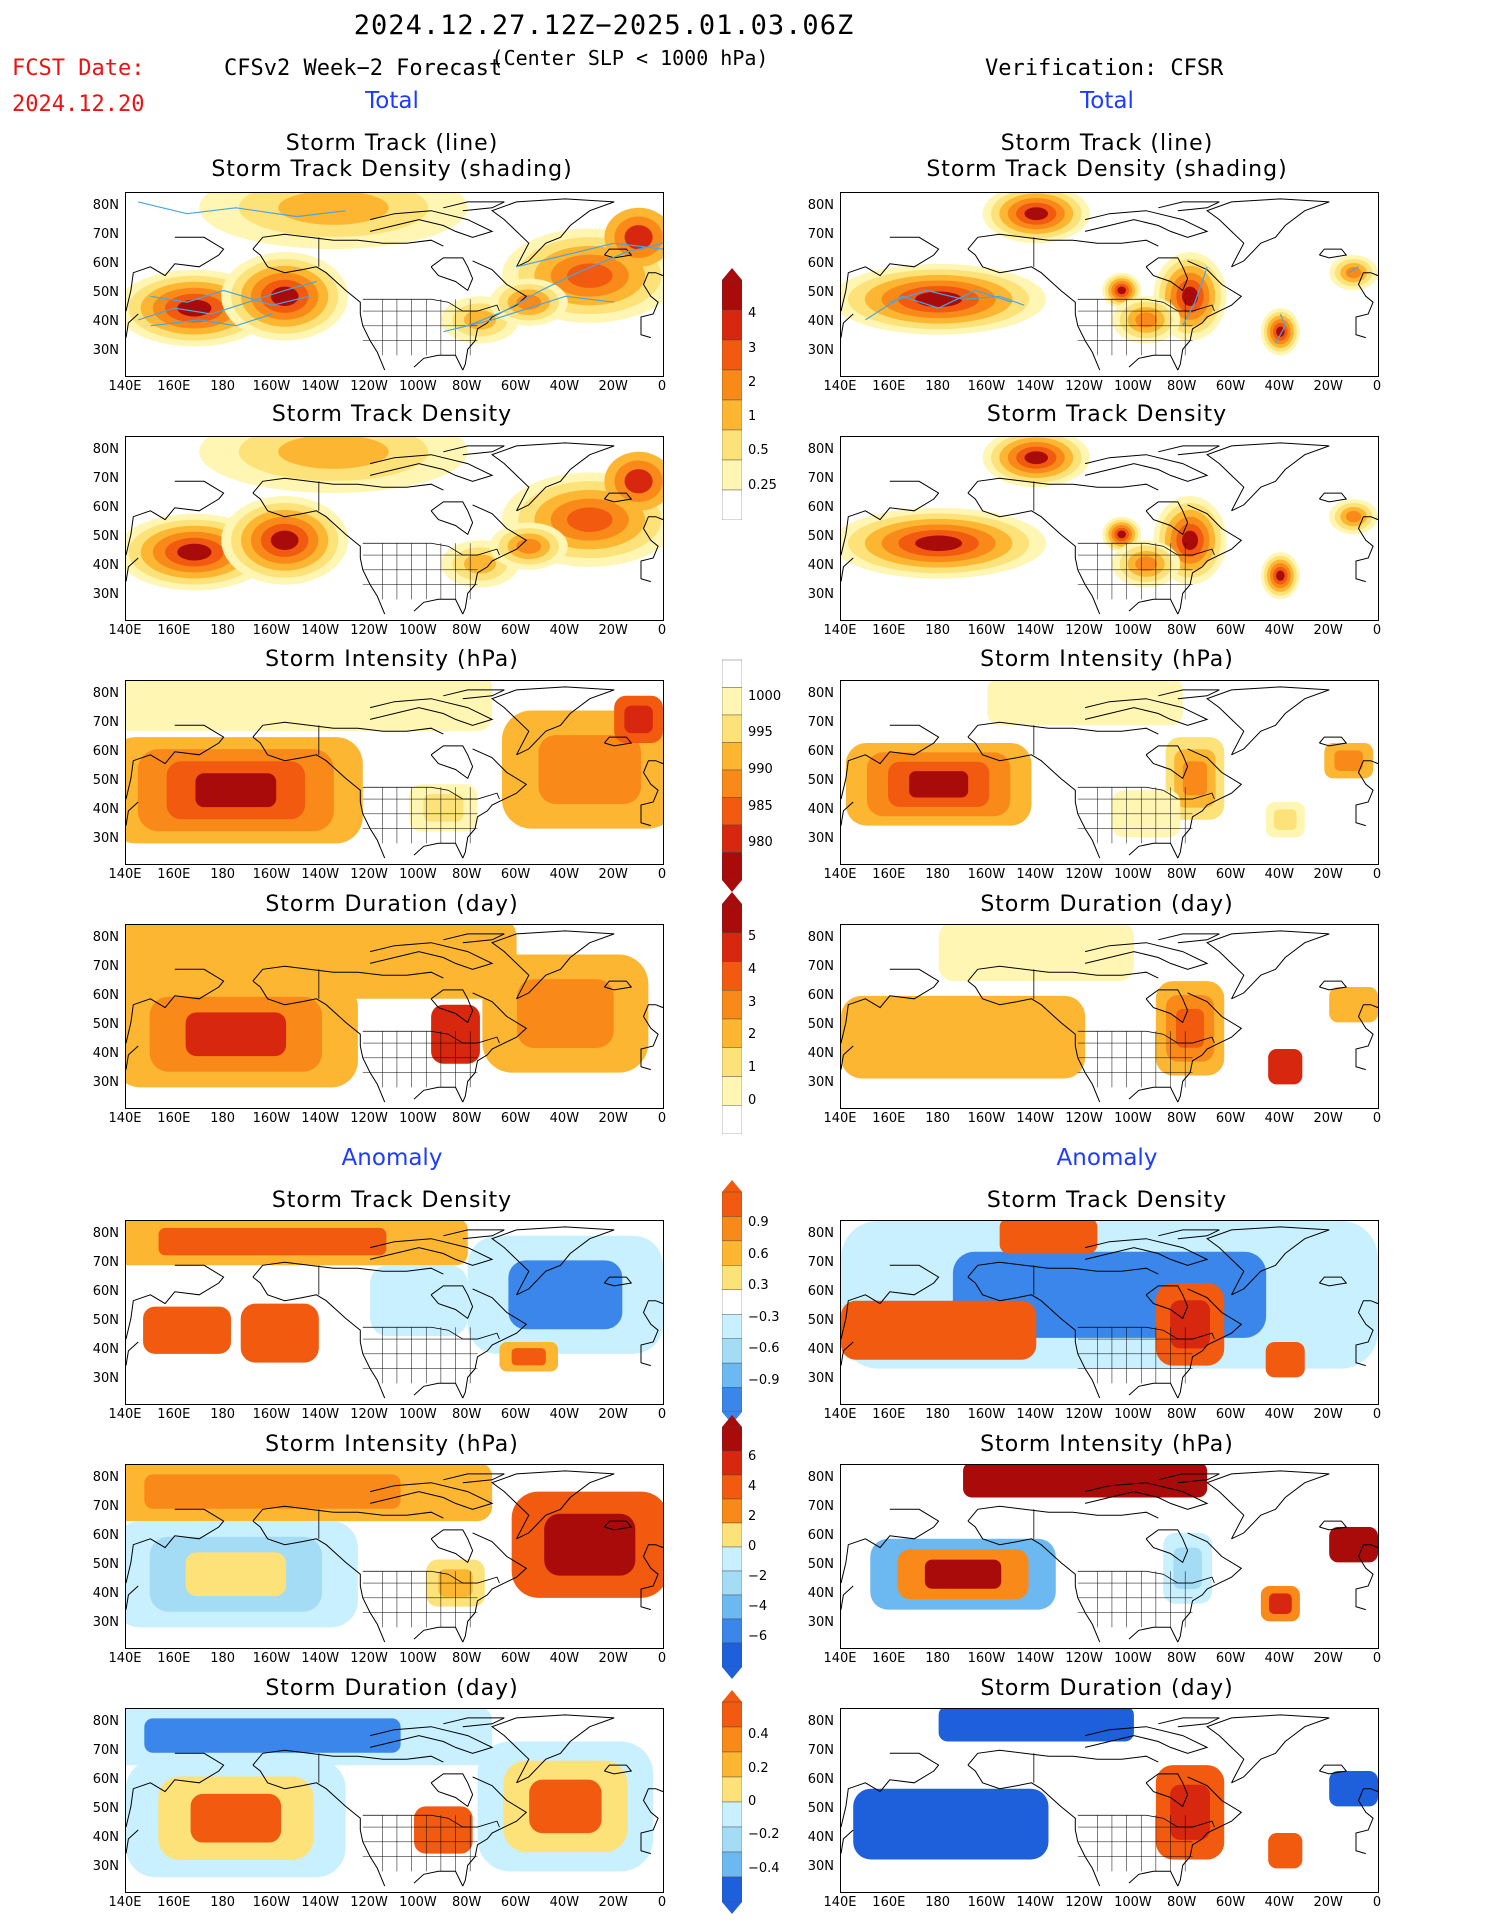 Image resolution: width=1487 pixels, height=1925 pixels. Describe the element at coordinates (764, 1349) in the screenshot. I see `colorbar-tick-label: −0.6` at that location.